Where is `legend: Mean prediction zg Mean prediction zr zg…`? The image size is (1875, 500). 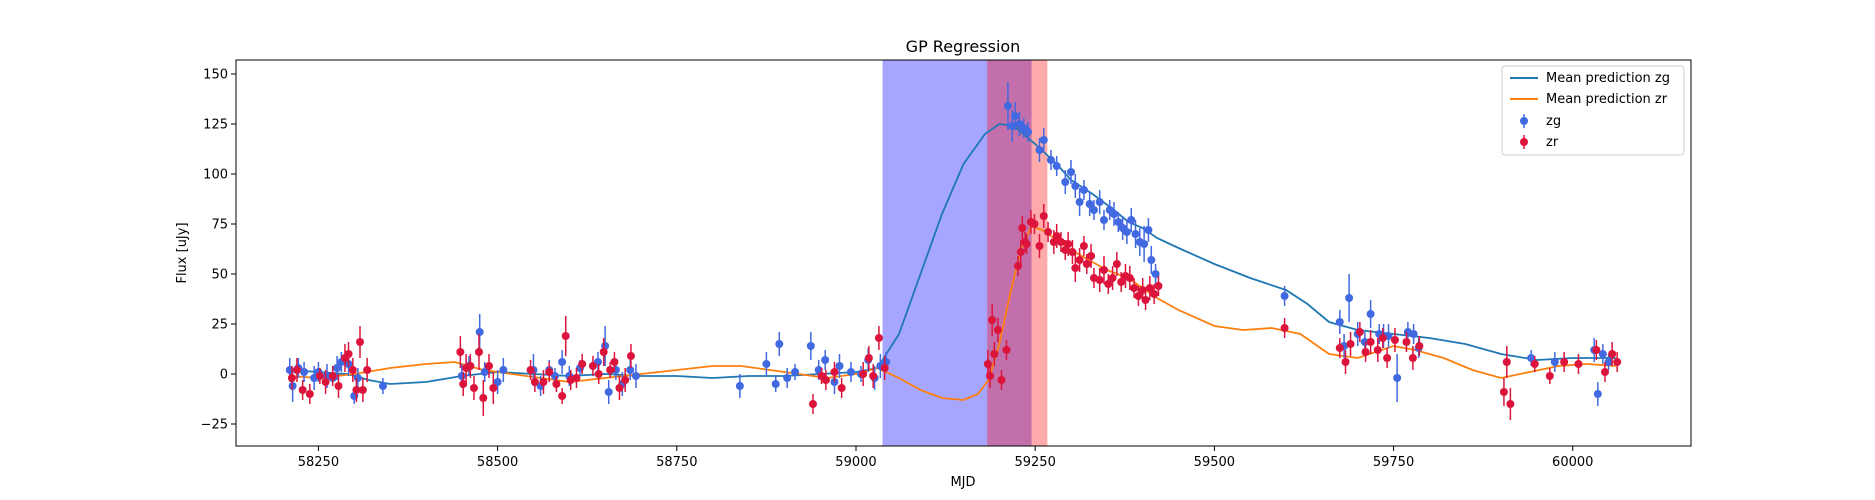 legend: Mean prediction zg Mean prediction zr zg… is located at coordinates (1593, 110).